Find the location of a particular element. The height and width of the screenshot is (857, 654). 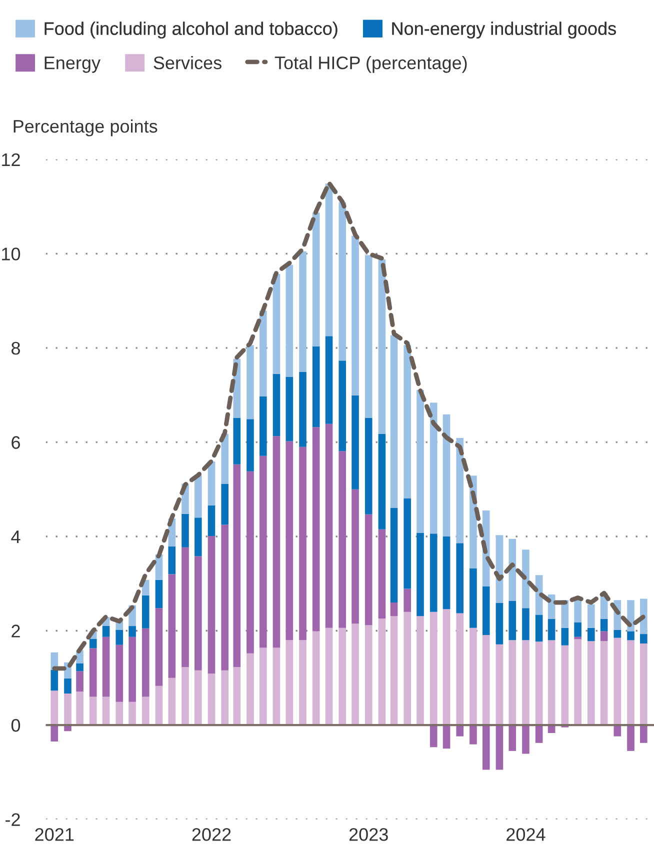

x-tick-label: 2022 is located at coordinates (211, 834).